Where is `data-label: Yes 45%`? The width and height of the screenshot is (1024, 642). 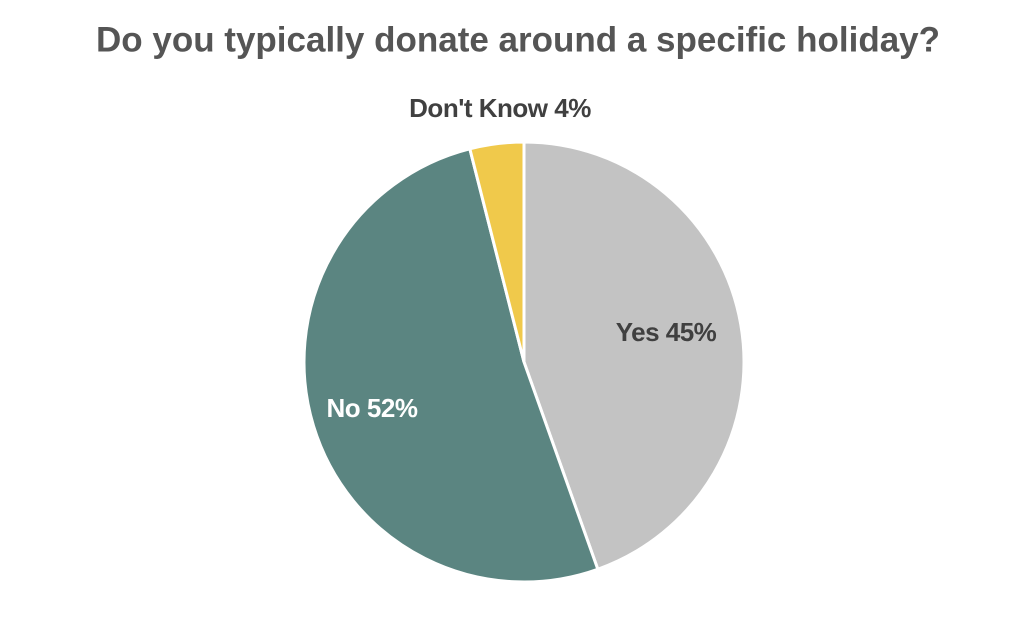 data-label: Yes 45% is located at coordinates (666, 332).